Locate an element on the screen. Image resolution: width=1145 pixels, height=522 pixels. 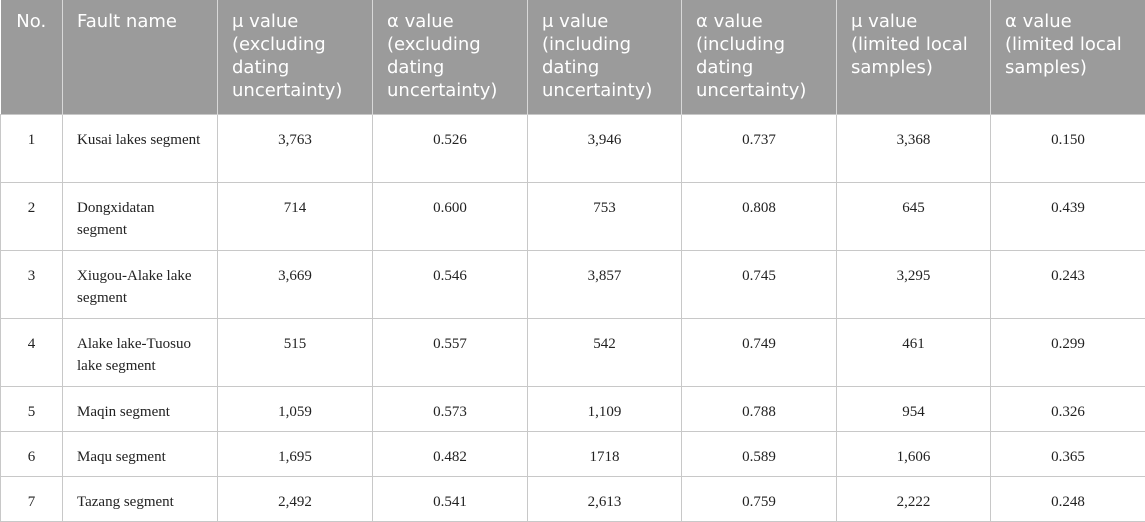
table-cell: 0.541 is located at coordinates (450, 499).